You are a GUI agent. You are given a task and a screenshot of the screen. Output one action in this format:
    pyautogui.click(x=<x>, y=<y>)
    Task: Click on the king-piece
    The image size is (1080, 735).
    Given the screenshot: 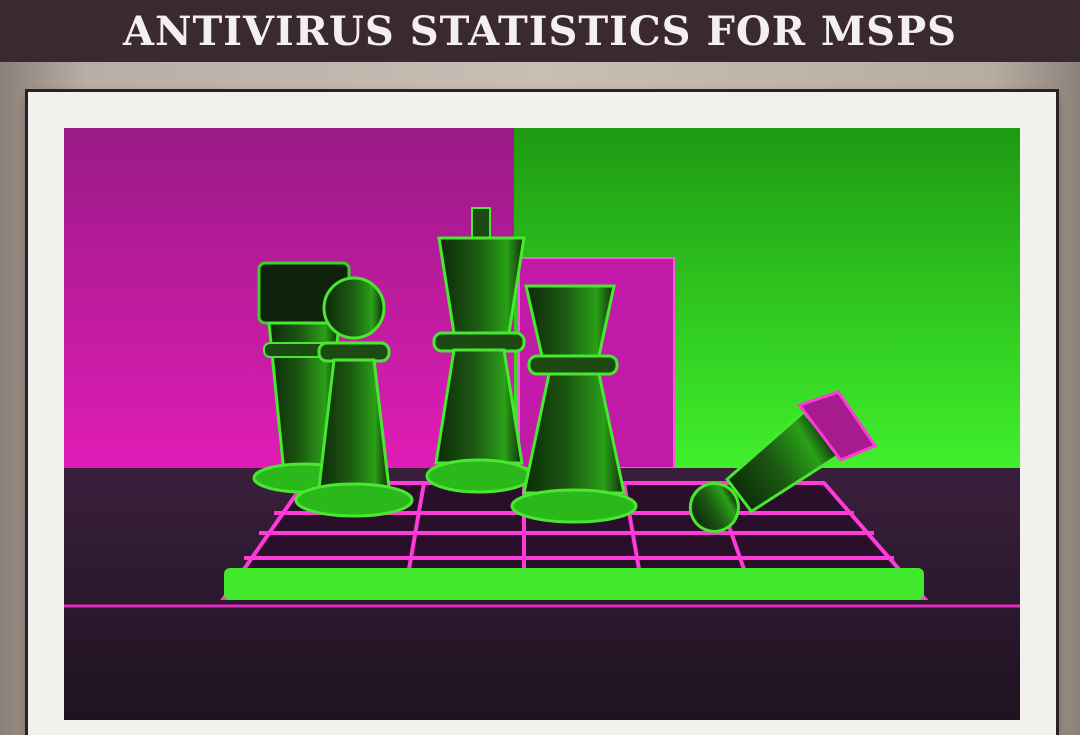 What is the action you would take?
    pyautogui.click(x=479, y=350)
    